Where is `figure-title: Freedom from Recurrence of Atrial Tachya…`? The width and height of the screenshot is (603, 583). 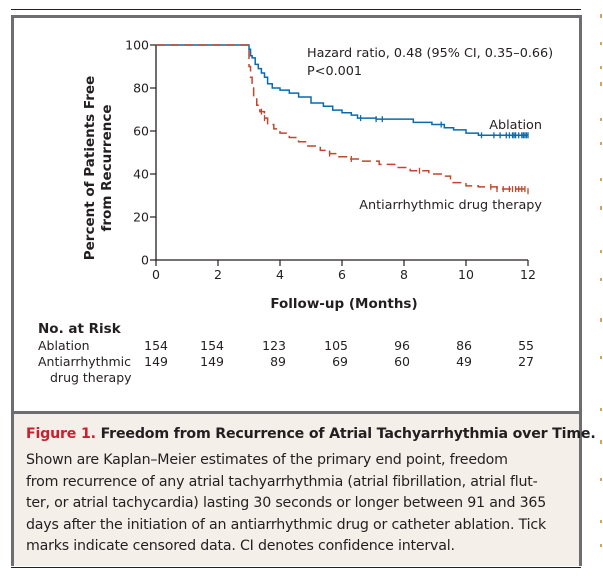
figure-title: Freedom from Recurrence of Atrial Tachya… is located at coordinates (348, 434).